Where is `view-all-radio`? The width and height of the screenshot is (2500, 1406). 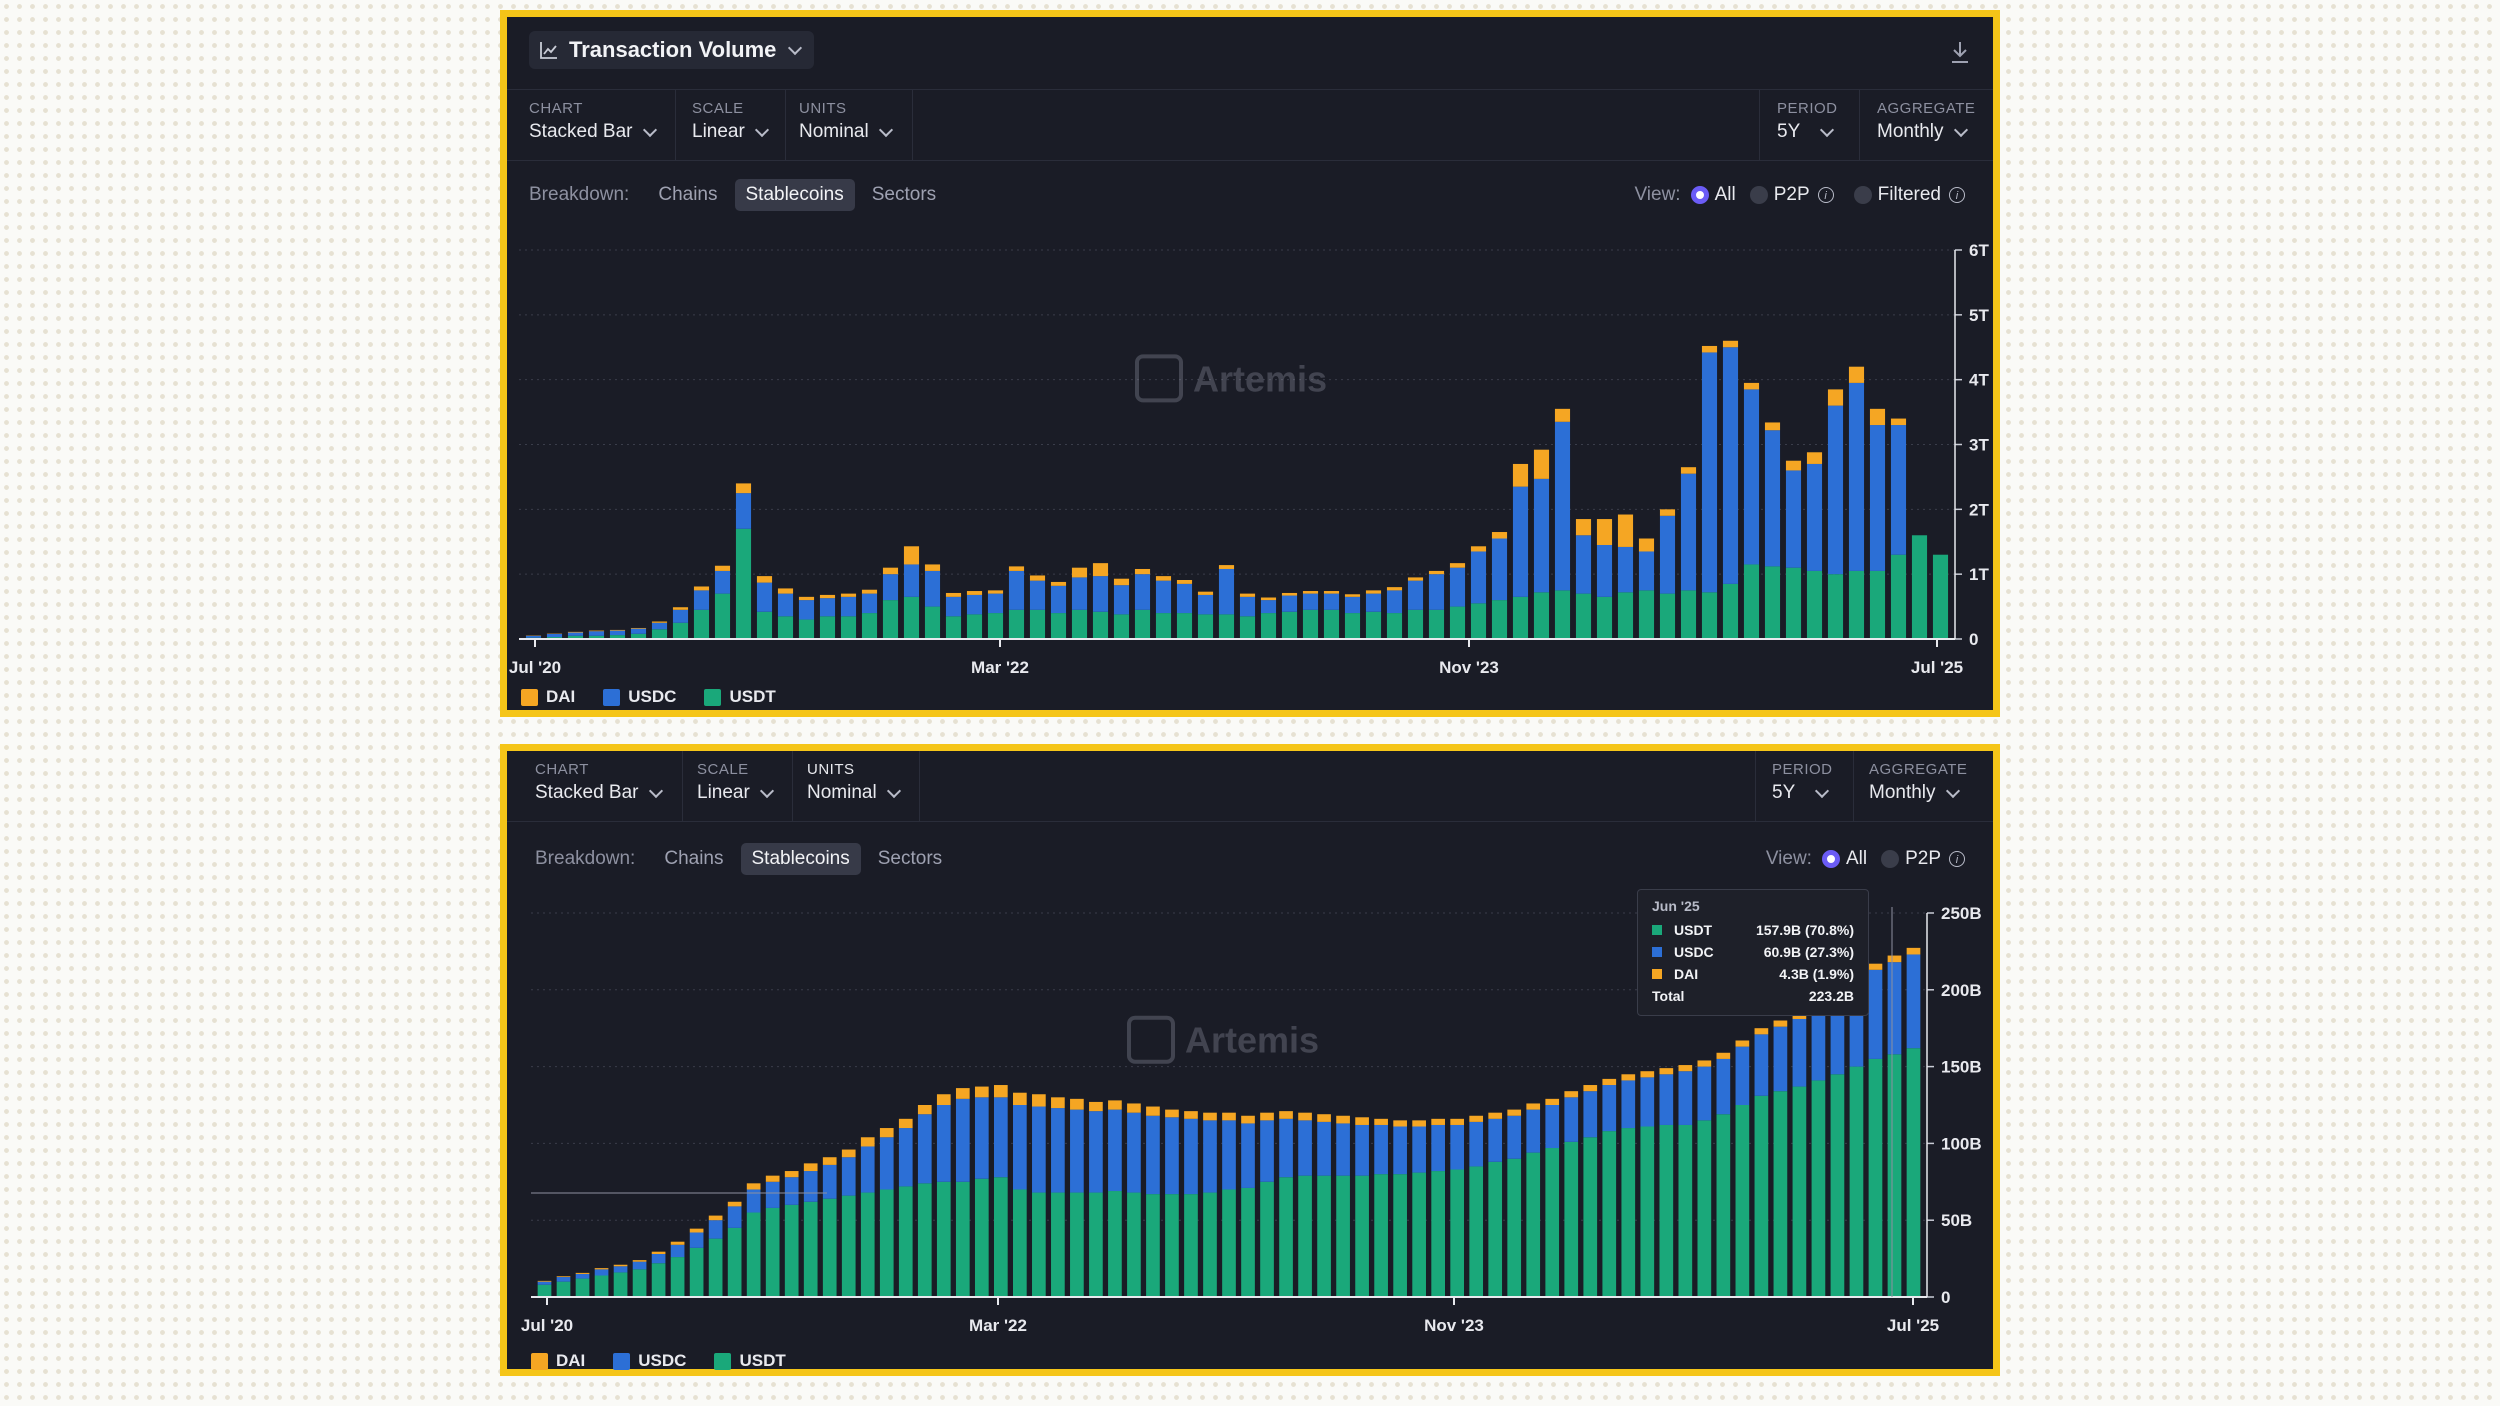 view-all-radio is located at coordinates (1699, 195).